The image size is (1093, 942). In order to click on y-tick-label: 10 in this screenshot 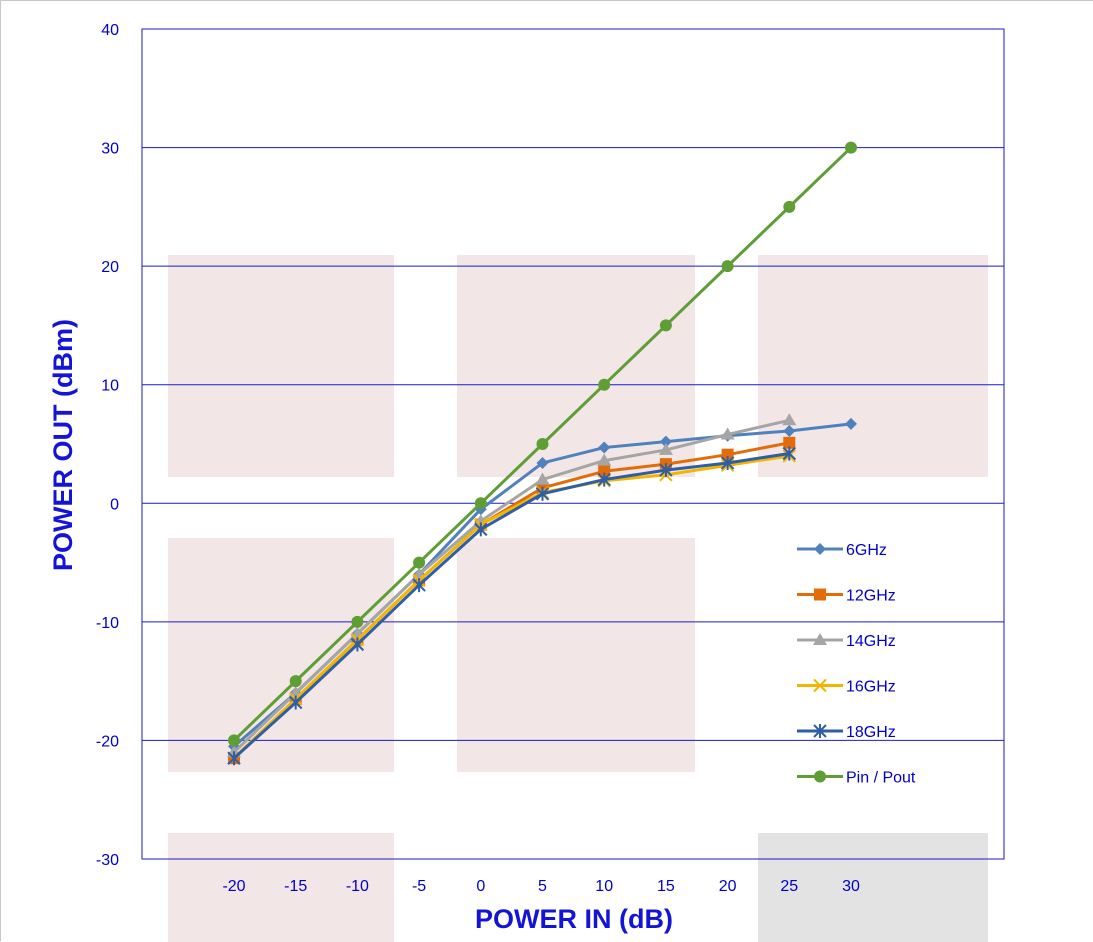, I will do `click(110, 386)`.